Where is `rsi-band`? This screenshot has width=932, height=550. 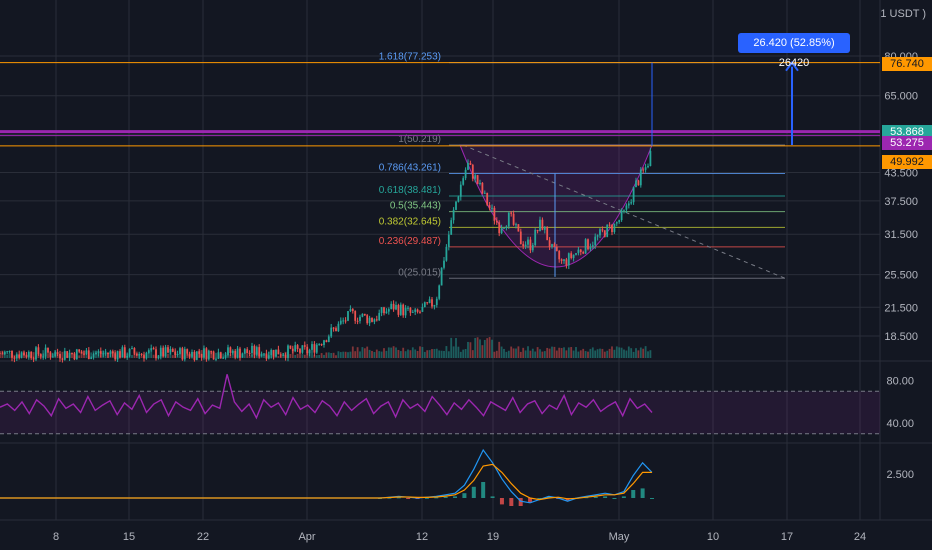
rsi-band is located at coordinates (440, 412).